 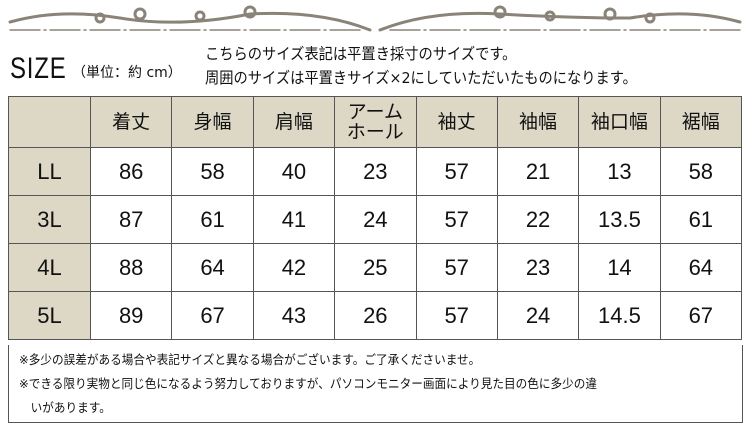 What do you see at coordinates (131, 171) in the screenshot?
I see `measurement-cell: 86` at bounding box center [131, 171].